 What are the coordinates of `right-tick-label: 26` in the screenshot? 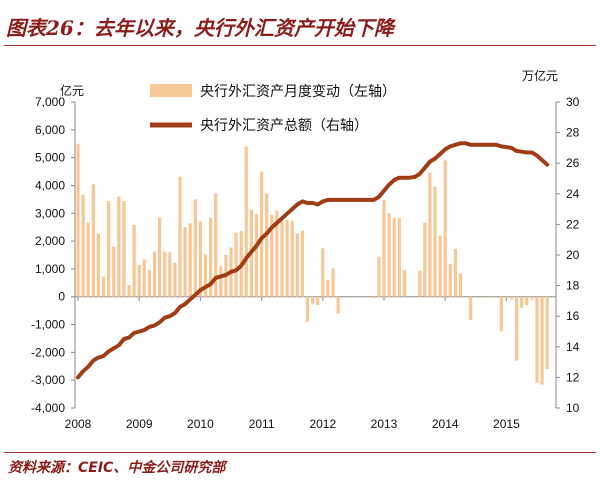 It's located at (573, 163).